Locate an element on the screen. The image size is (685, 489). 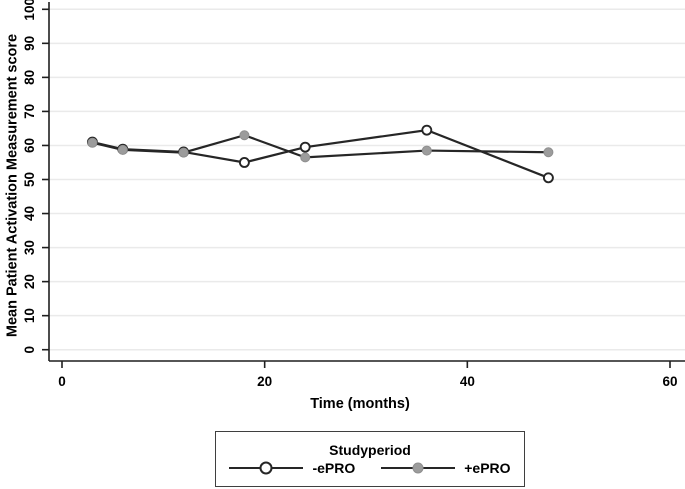
legend-title: Studyperiod is located at coordinates (370, 450).